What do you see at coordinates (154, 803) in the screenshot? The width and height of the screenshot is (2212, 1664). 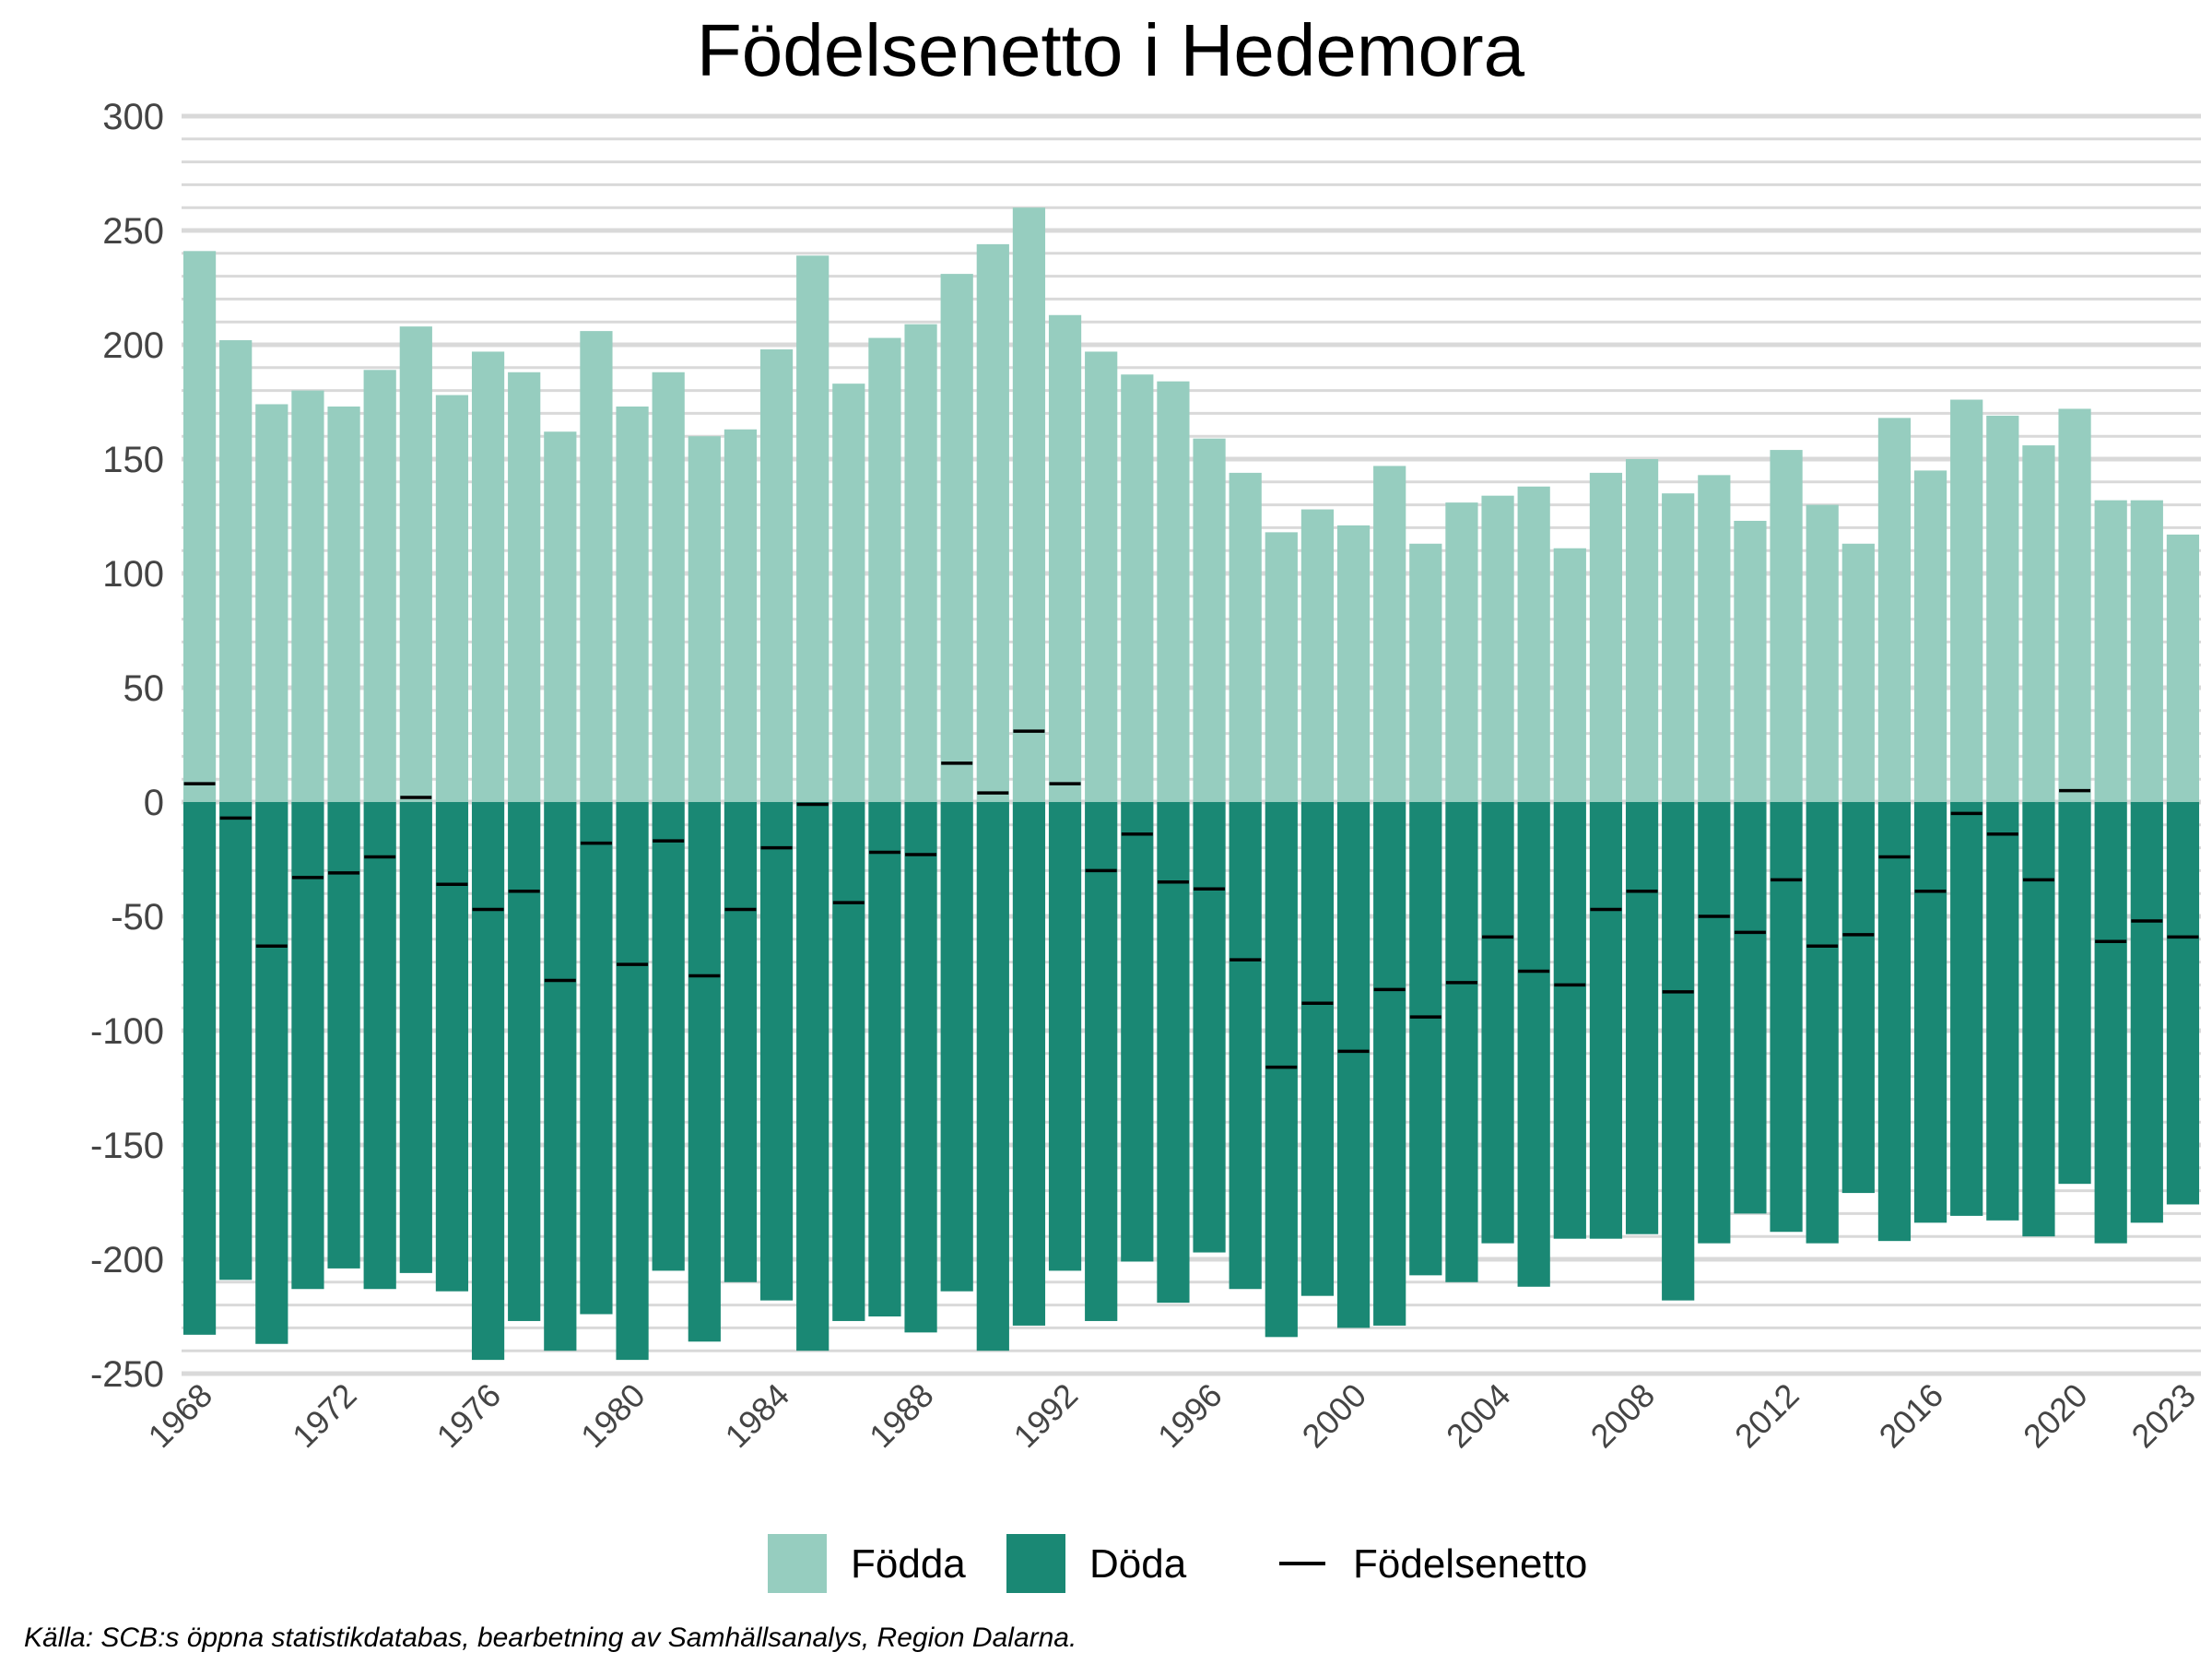 I see `y-tick-label: 0` at bounding box center [154, 803].